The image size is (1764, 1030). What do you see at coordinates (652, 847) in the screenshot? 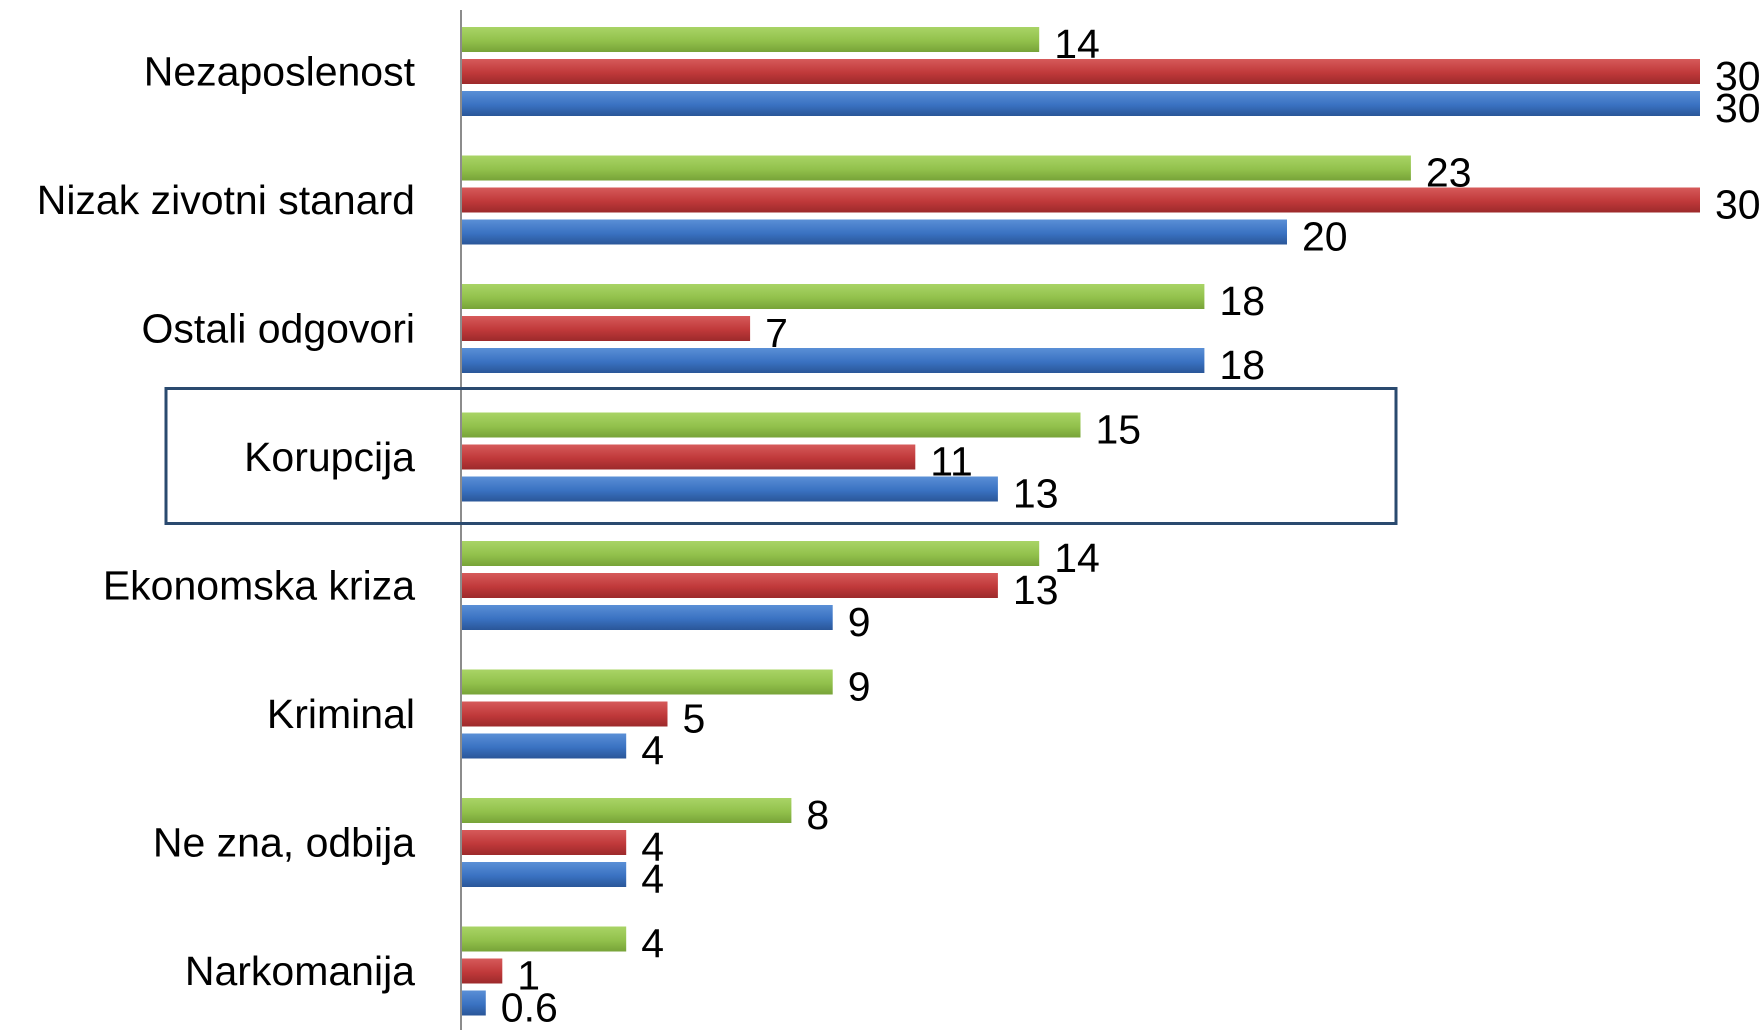
I see `value-label-ne-zna-odbija-series-2: 4` at bounding box center [652, 847].